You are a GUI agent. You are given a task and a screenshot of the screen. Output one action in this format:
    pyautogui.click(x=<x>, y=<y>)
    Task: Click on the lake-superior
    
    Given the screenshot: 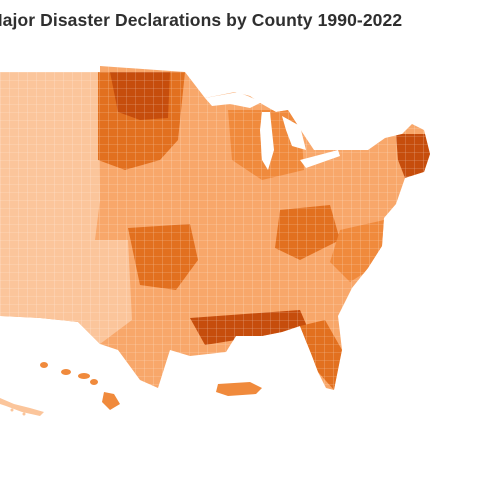 What is the action you would take?
    pyautogui.click(x=233, y=100)
    